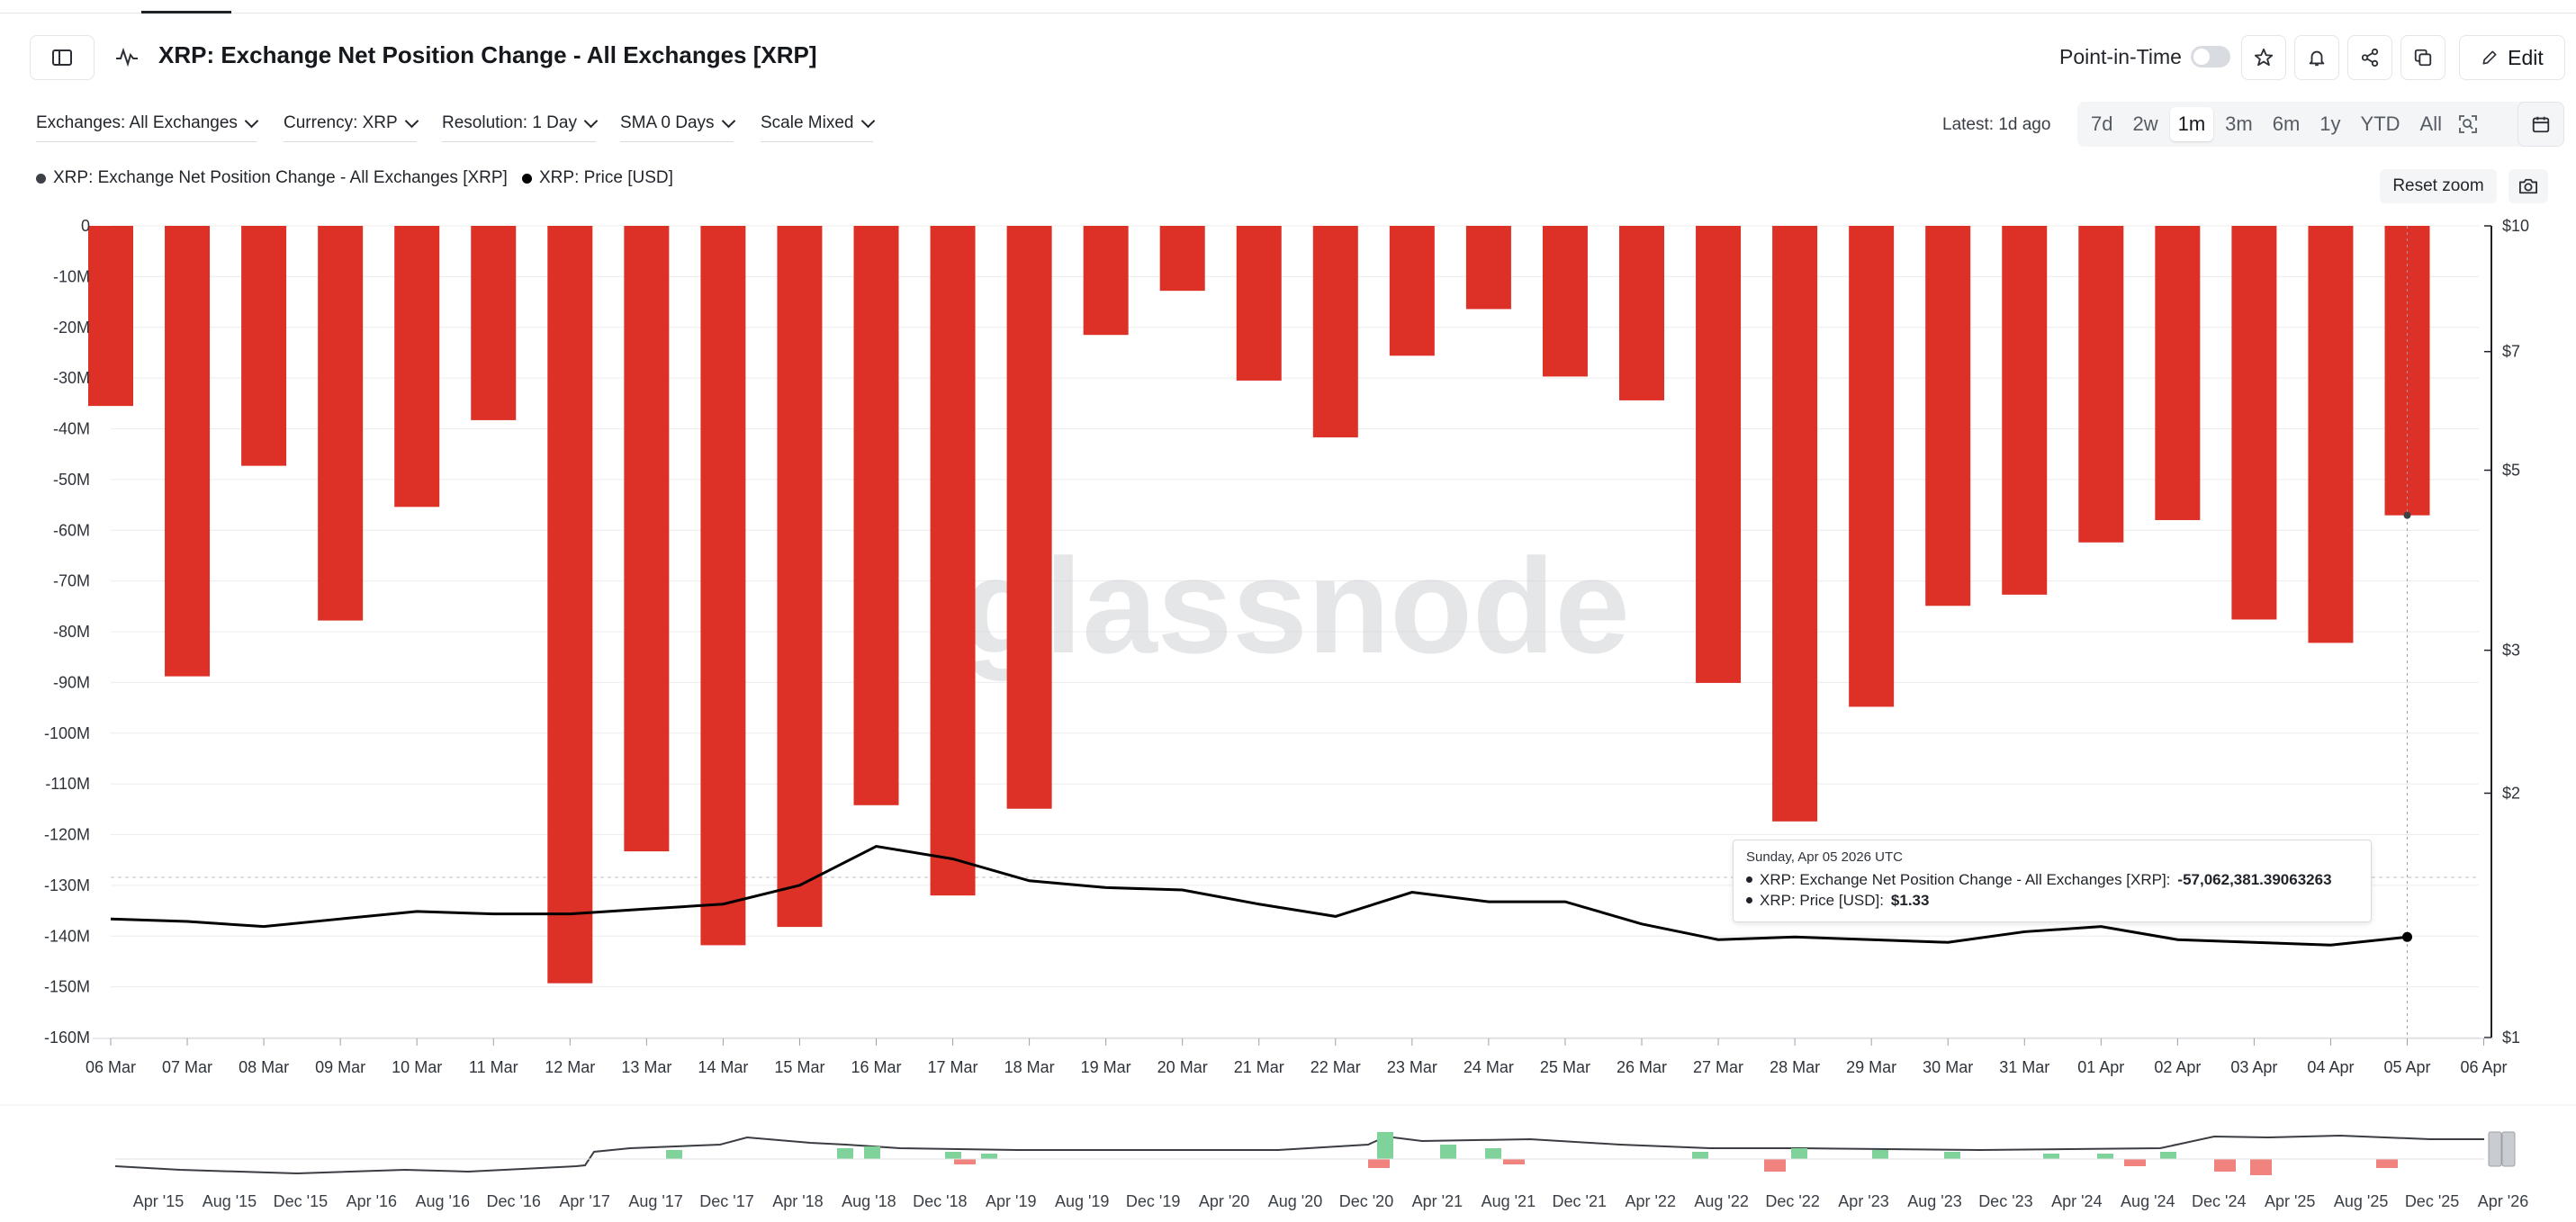  Describe the element at coordinates (797, 1201) in the screenshot. I see `navigator-tick-label: Apr '18` at that location.